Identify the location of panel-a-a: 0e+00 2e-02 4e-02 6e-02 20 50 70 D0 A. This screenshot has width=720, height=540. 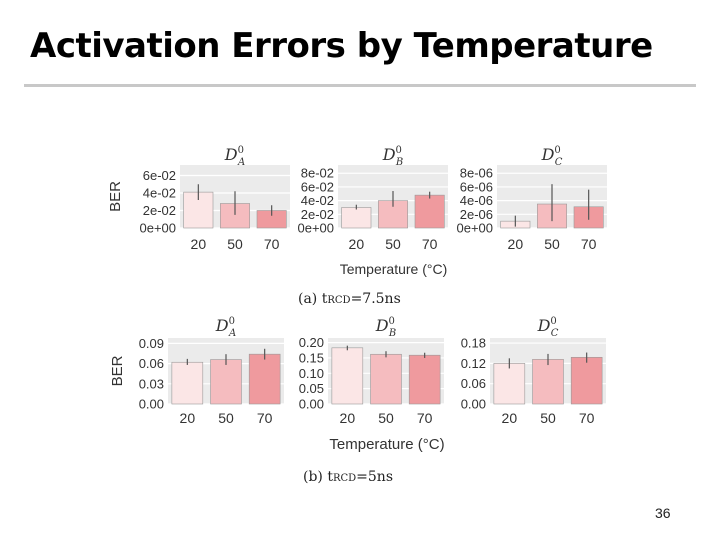
(214, 198).